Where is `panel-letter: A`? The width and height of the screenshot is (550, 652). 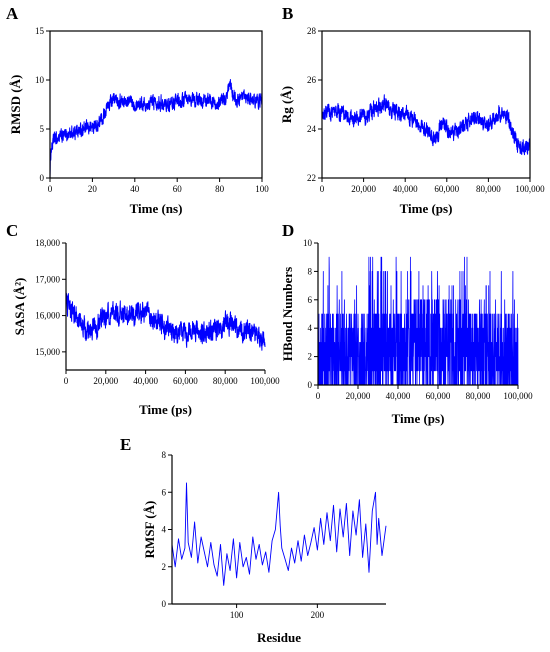
panel-letter: A is located at coordinates (12, 13).